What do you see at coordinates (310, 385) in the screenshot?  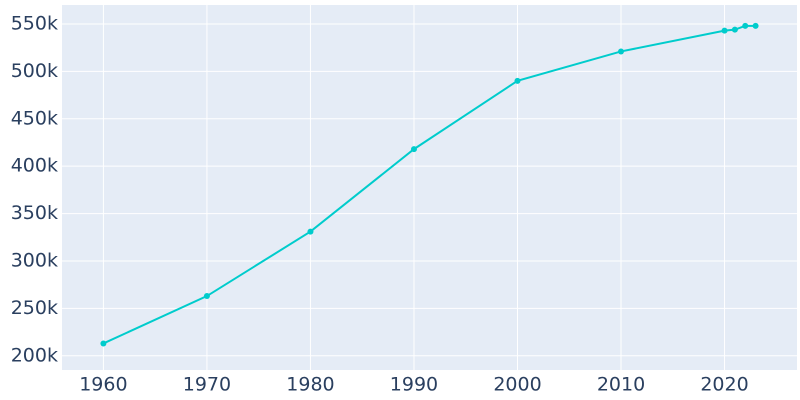 I see `x-tick-label: 1980` at bounding box center [310, 385].